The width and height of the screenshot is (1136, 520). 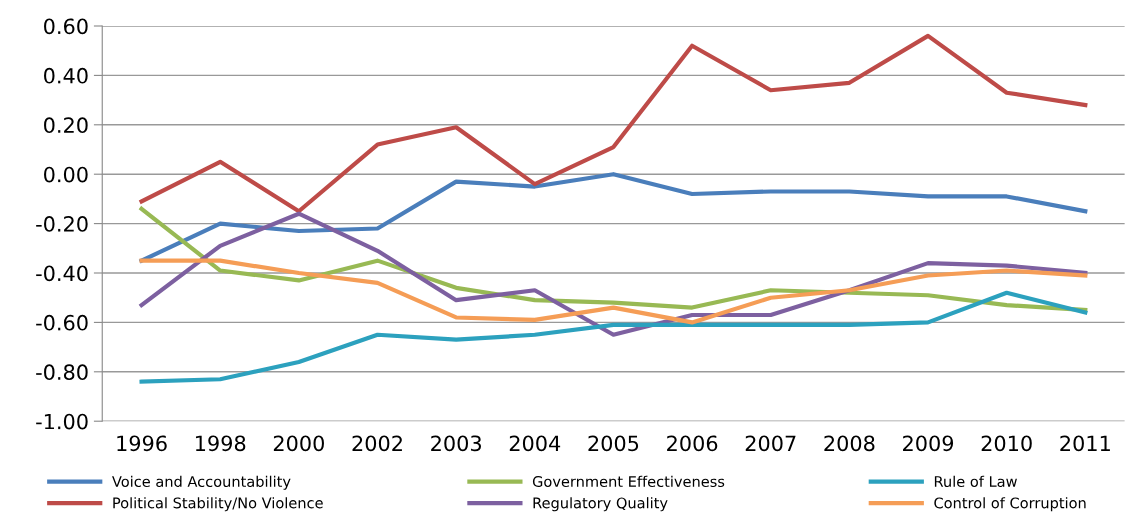 What do you see at coordinates (66, 75) in the screenshot?
I see `y-tick-label: 0.40` at bounding box center [66, 75].